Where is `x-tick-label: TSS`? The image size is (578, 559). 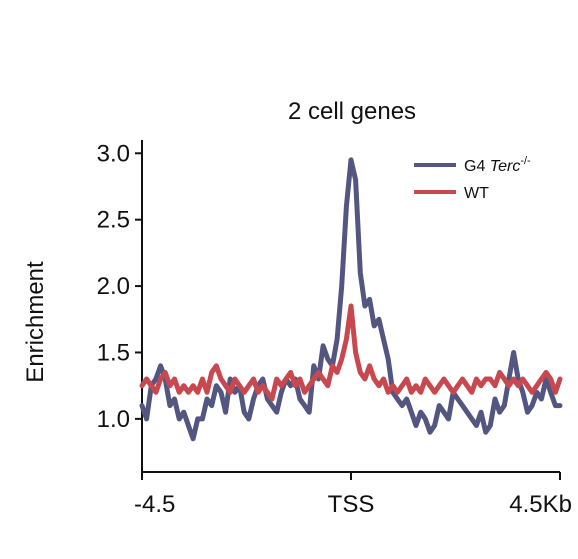
x-tick-label: TSS is located at coordinates (351, 504).